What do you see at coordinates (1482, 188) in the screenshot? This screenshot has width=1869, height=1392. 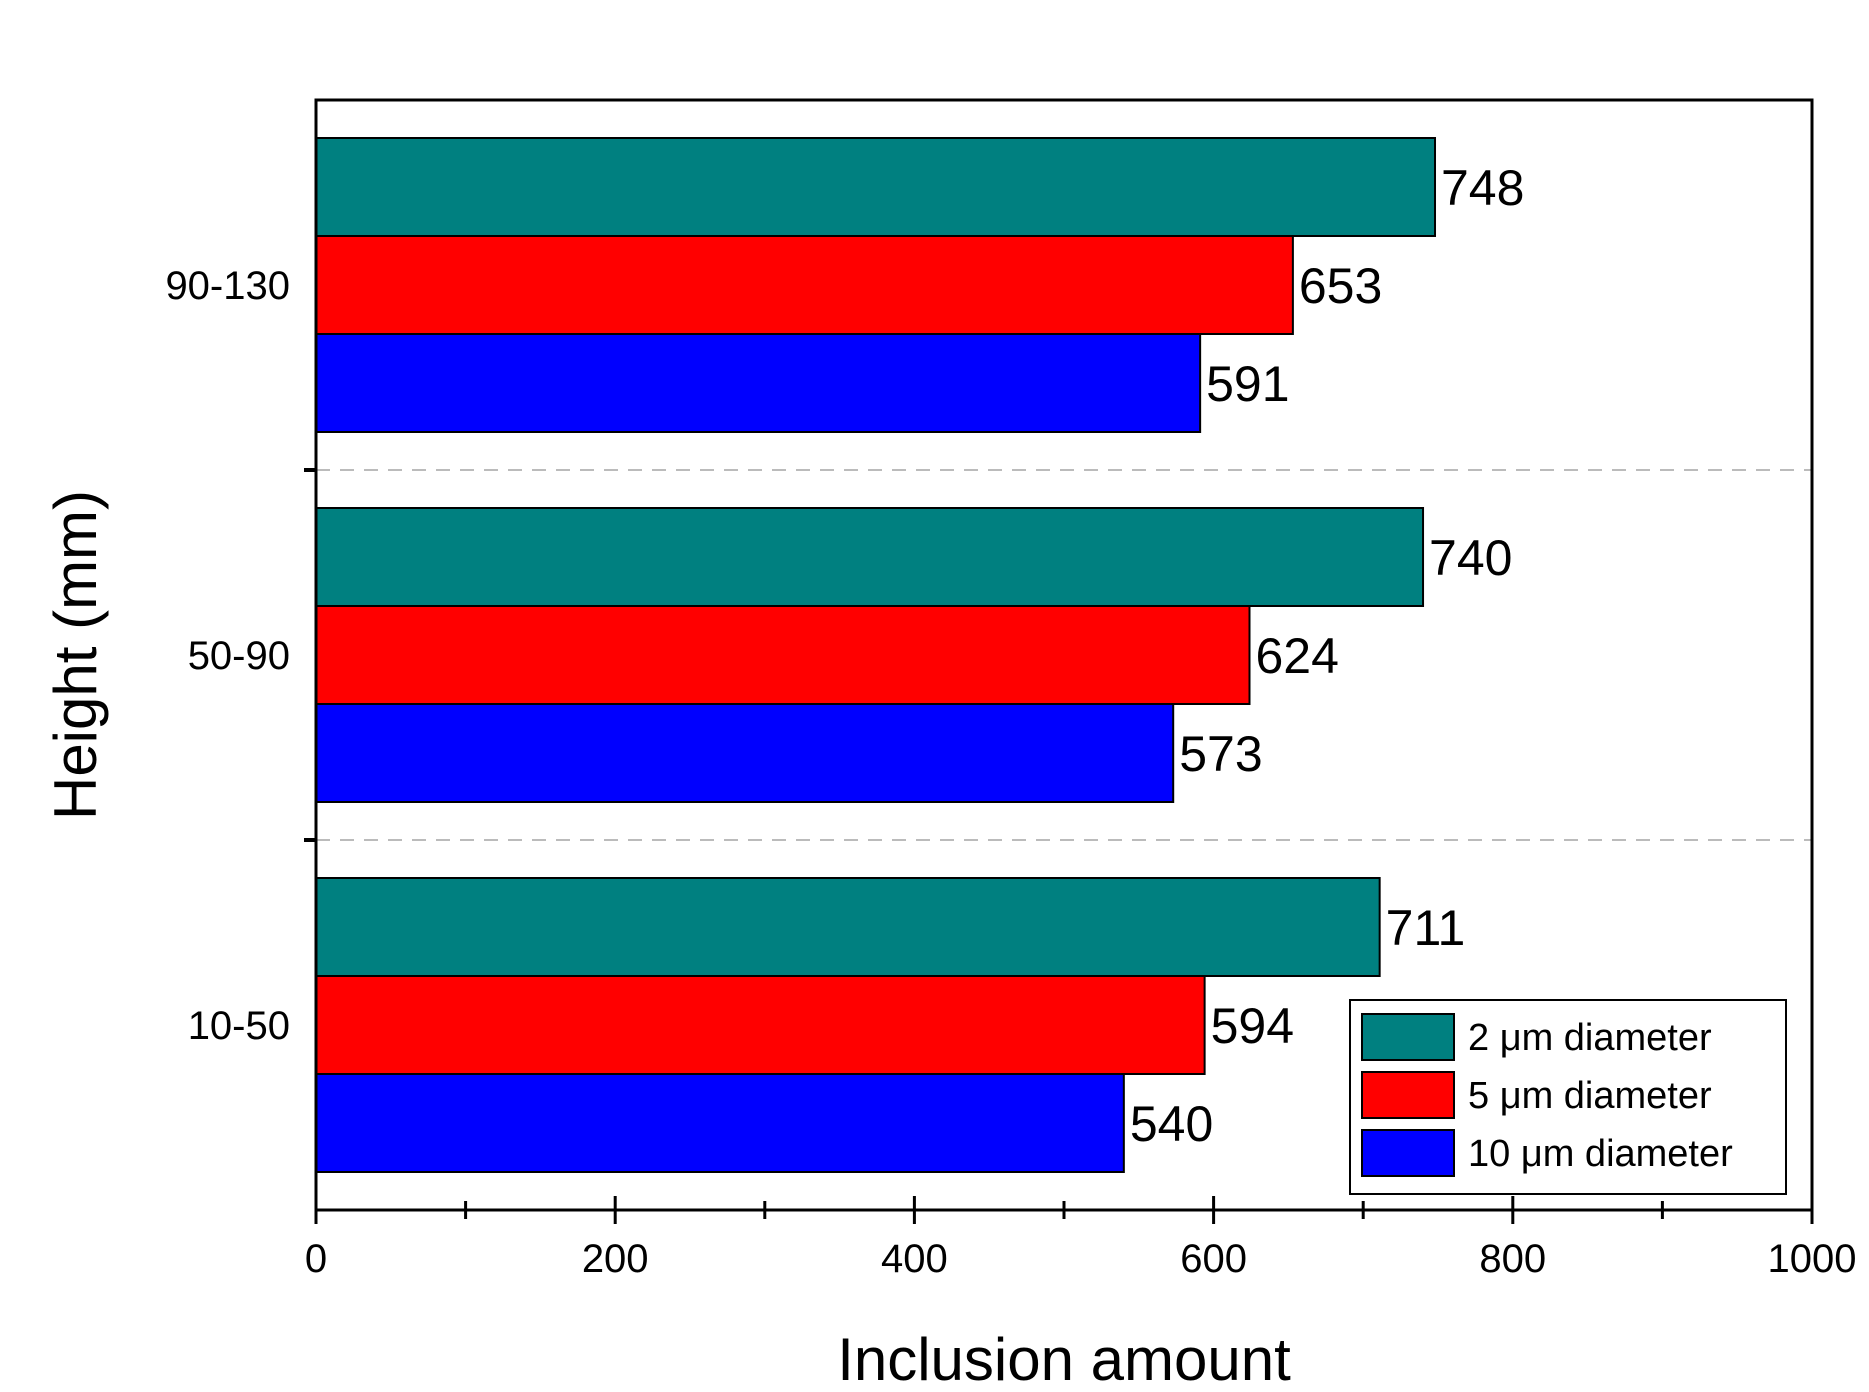 I see `value-label-90-130-series-0: 748` at bounding box center [1482, 188].